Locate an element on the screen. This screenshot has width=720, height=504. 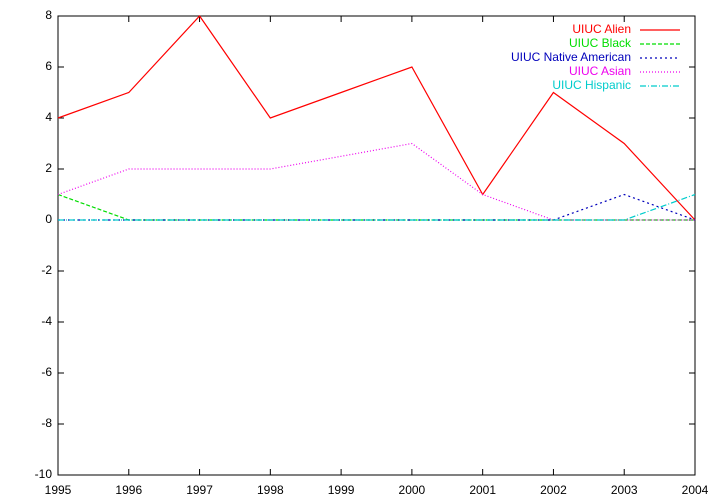
x-tick-label: 2003 is located at coordinates (624, 490).